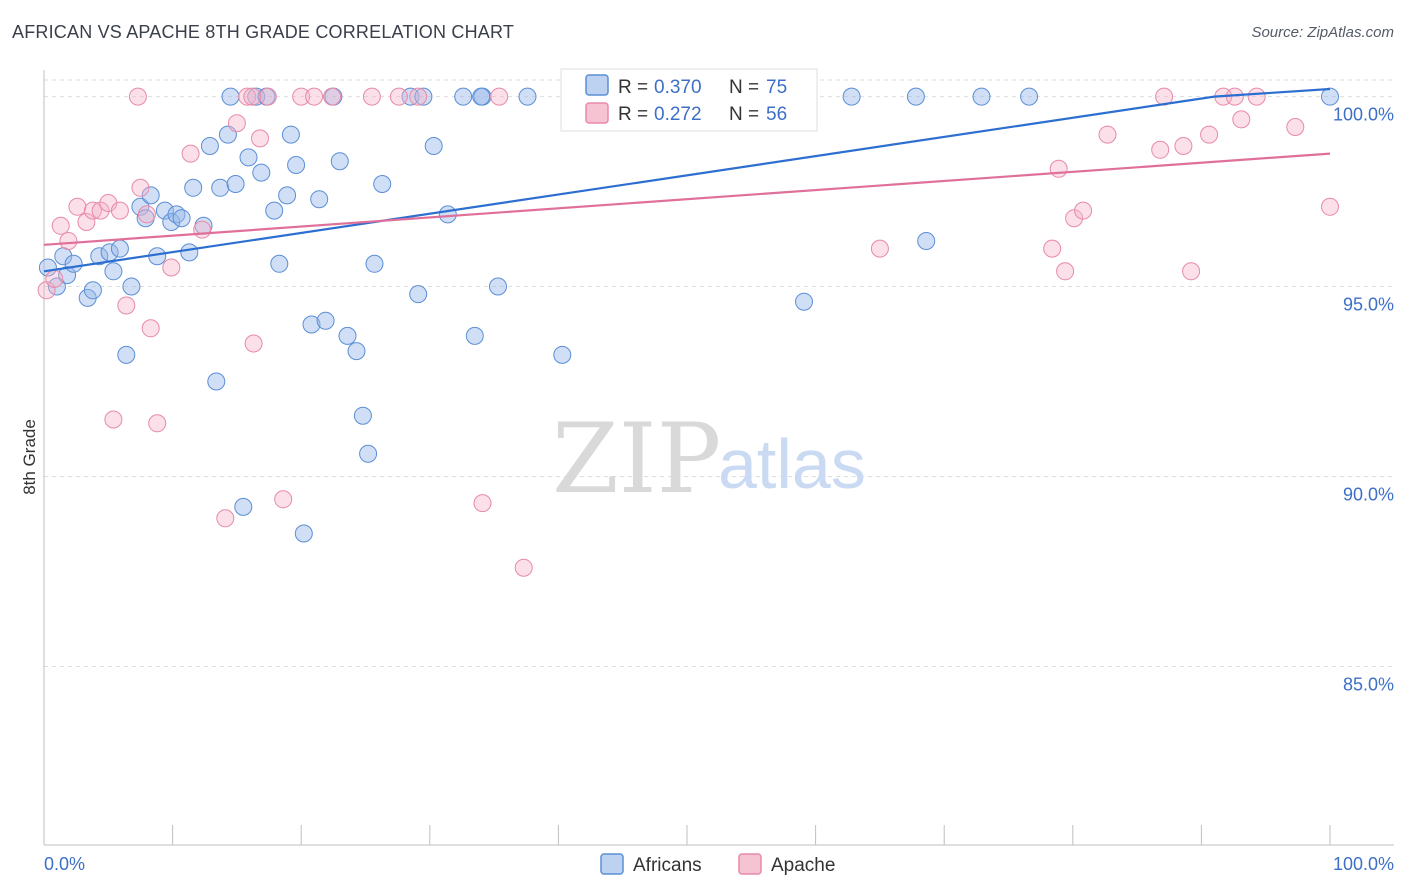  Describe the element at coordinates (1322, 32) in the screenshot. I see `source-note: Source: ZipAtlas.com` at that location.